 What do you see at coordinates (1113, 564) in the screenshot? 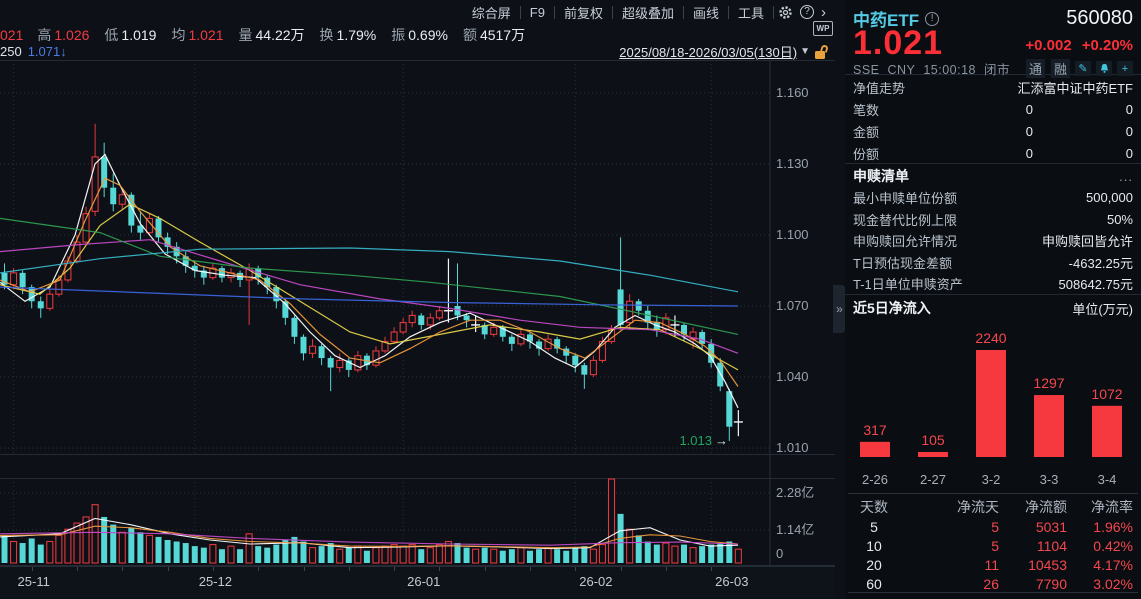
I see `table-cell: 4.17%` at bounding box center [1113, 564].